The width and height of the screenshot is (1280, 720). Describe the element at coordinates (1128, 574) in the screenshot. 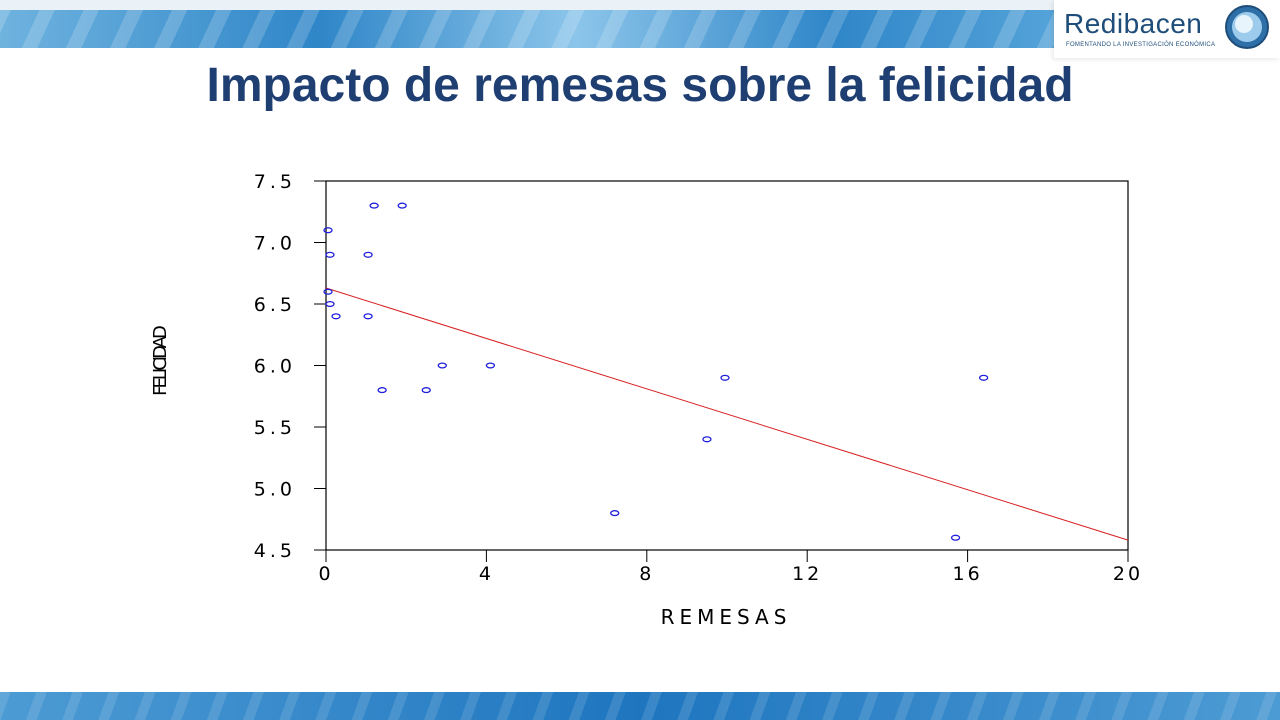

I see `x-tick-label: 20` at that location.